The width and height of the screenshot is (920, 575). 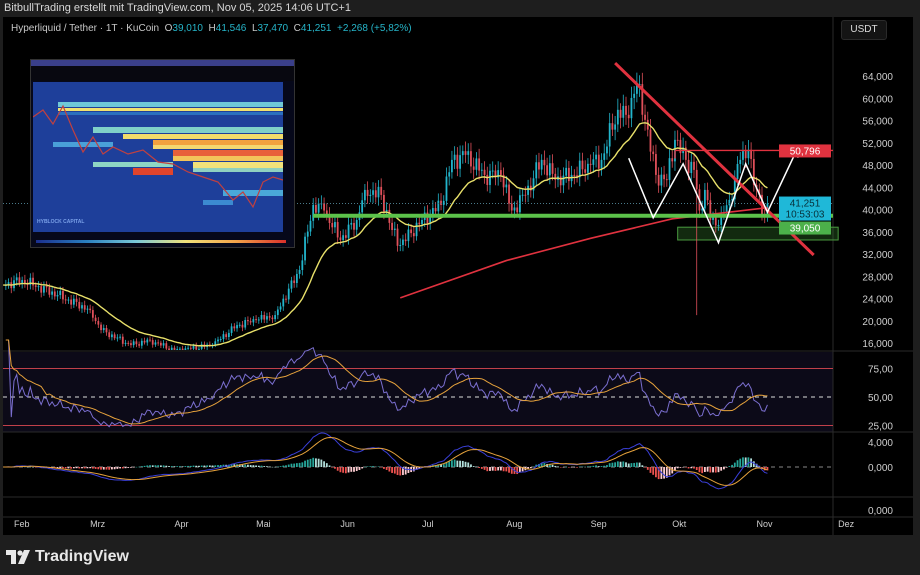 I want to click on low-value: 37,470, so click(x=273, y=28).